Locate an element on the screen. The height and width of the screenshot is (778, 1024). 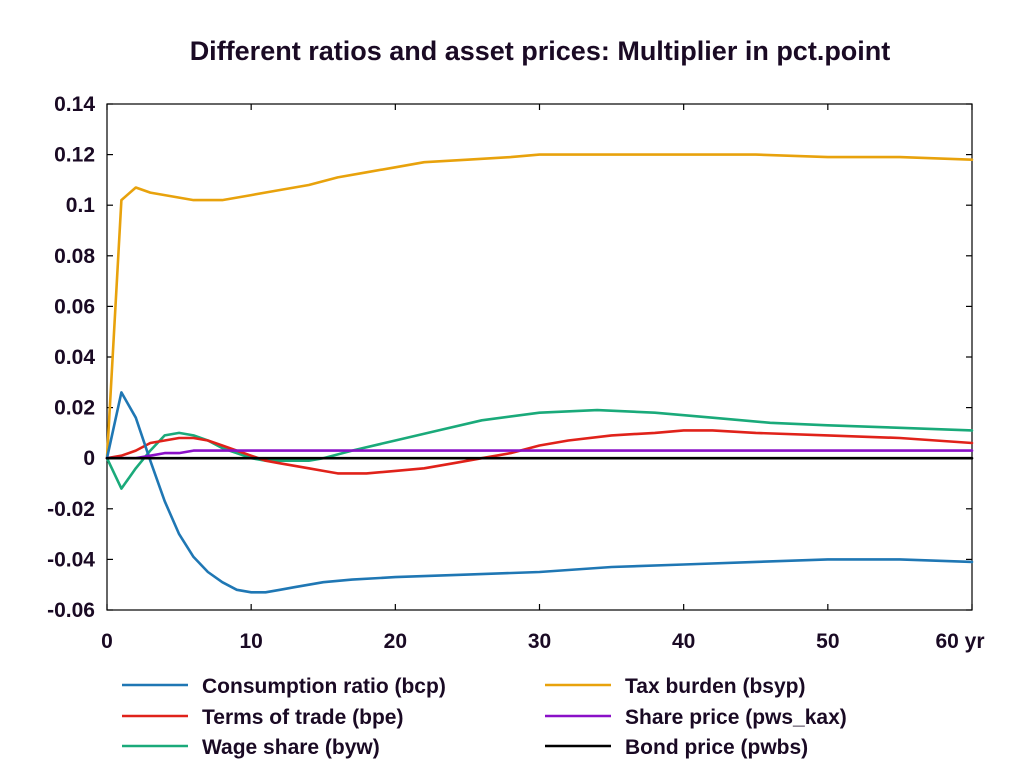
x-tick-label: 30 is located at coordinates (539, 641).